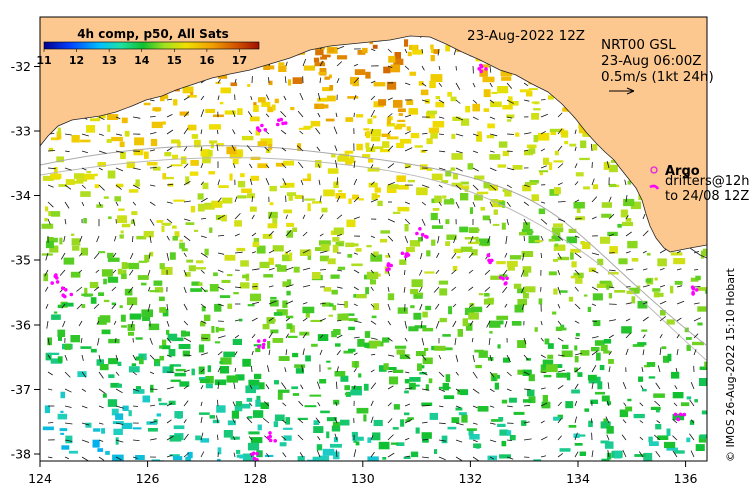  Describe the element at coordinates (255, 473) in the screenshot. I see `x-tick: 128` at that location.